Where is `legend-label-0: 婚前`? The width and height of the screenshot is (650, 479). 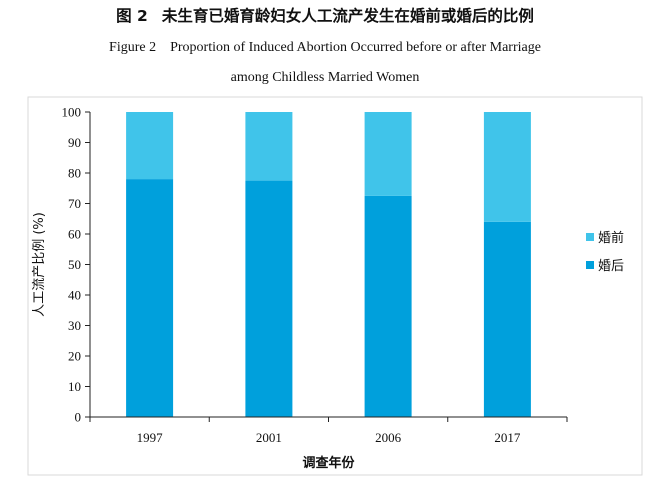
legend-label-0: 婚前 is located at coordinates (611, 238).